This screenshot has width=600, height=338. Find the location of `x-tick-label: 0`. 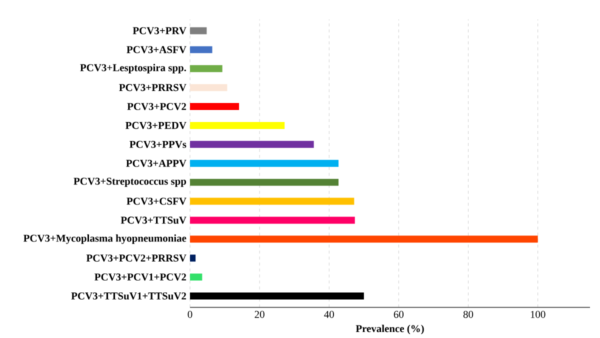

x-tick-label: 0 is located at coordinates (190, 314).